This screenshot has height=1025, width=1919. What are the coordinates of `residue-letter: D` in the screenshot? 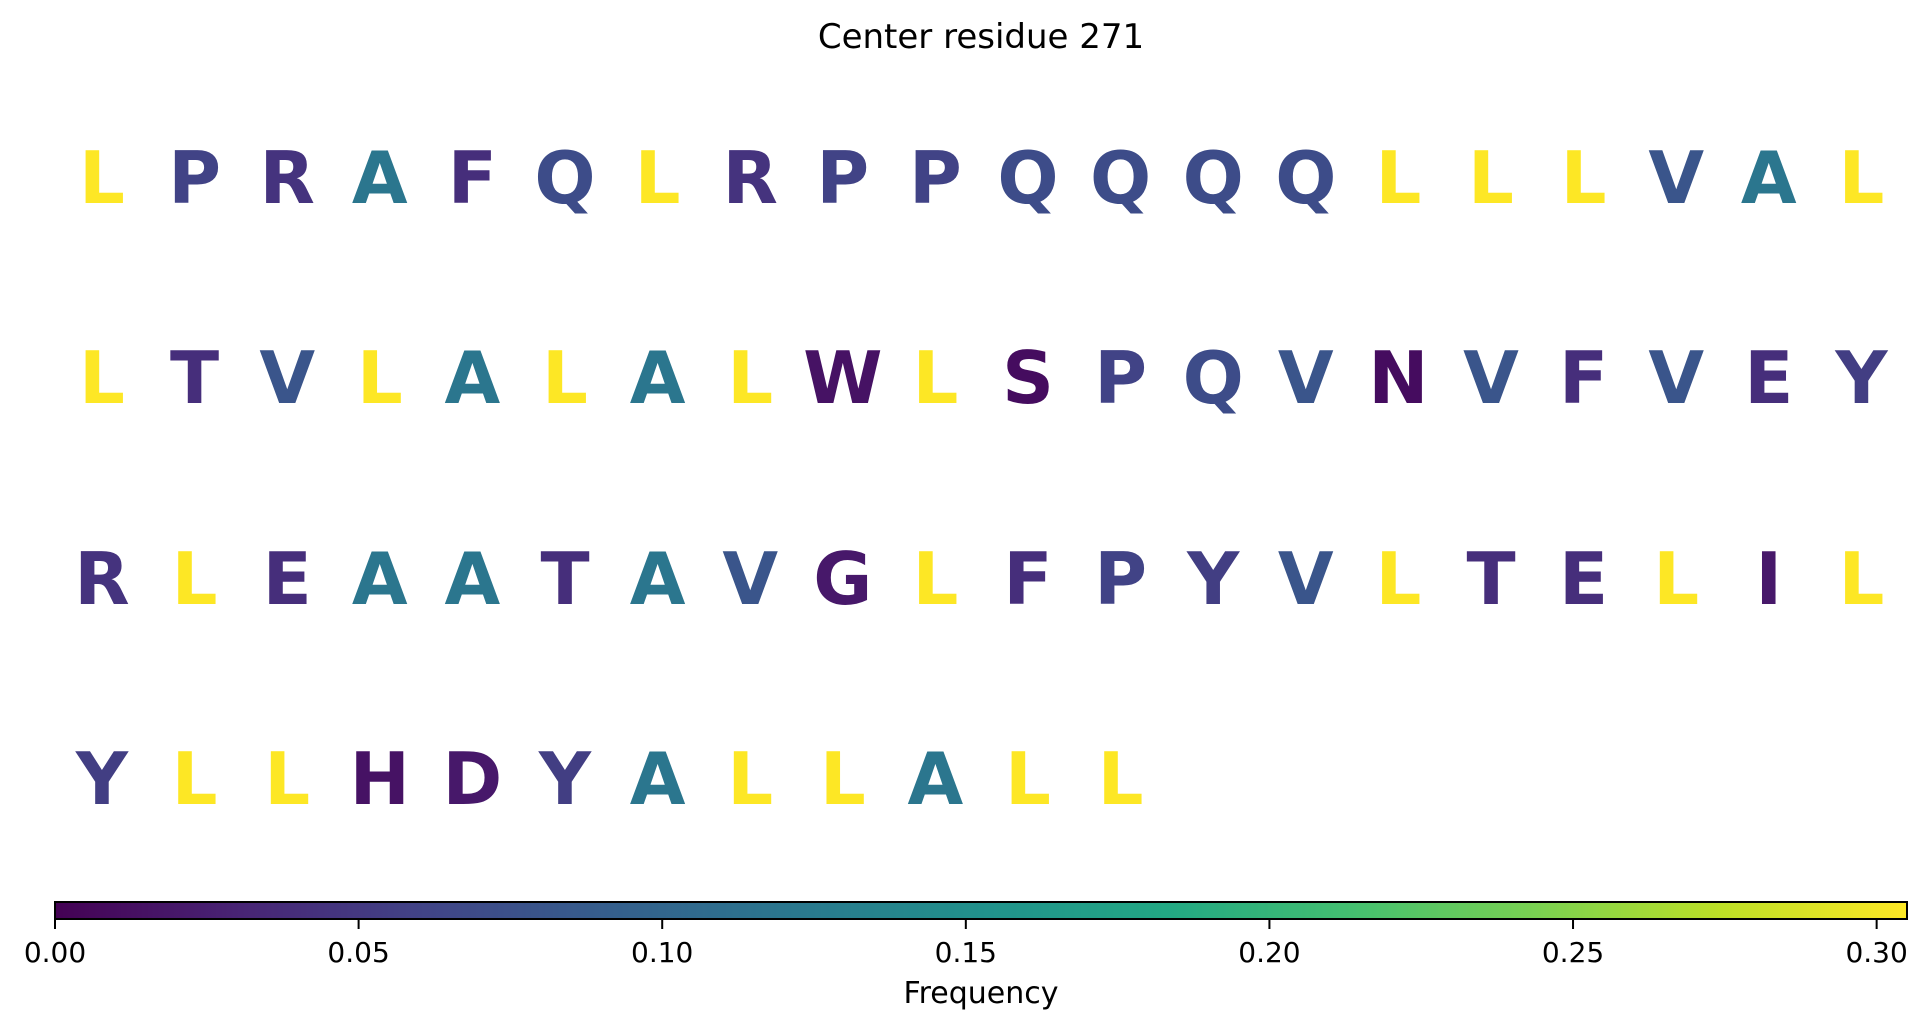 It's located at (473, 779).